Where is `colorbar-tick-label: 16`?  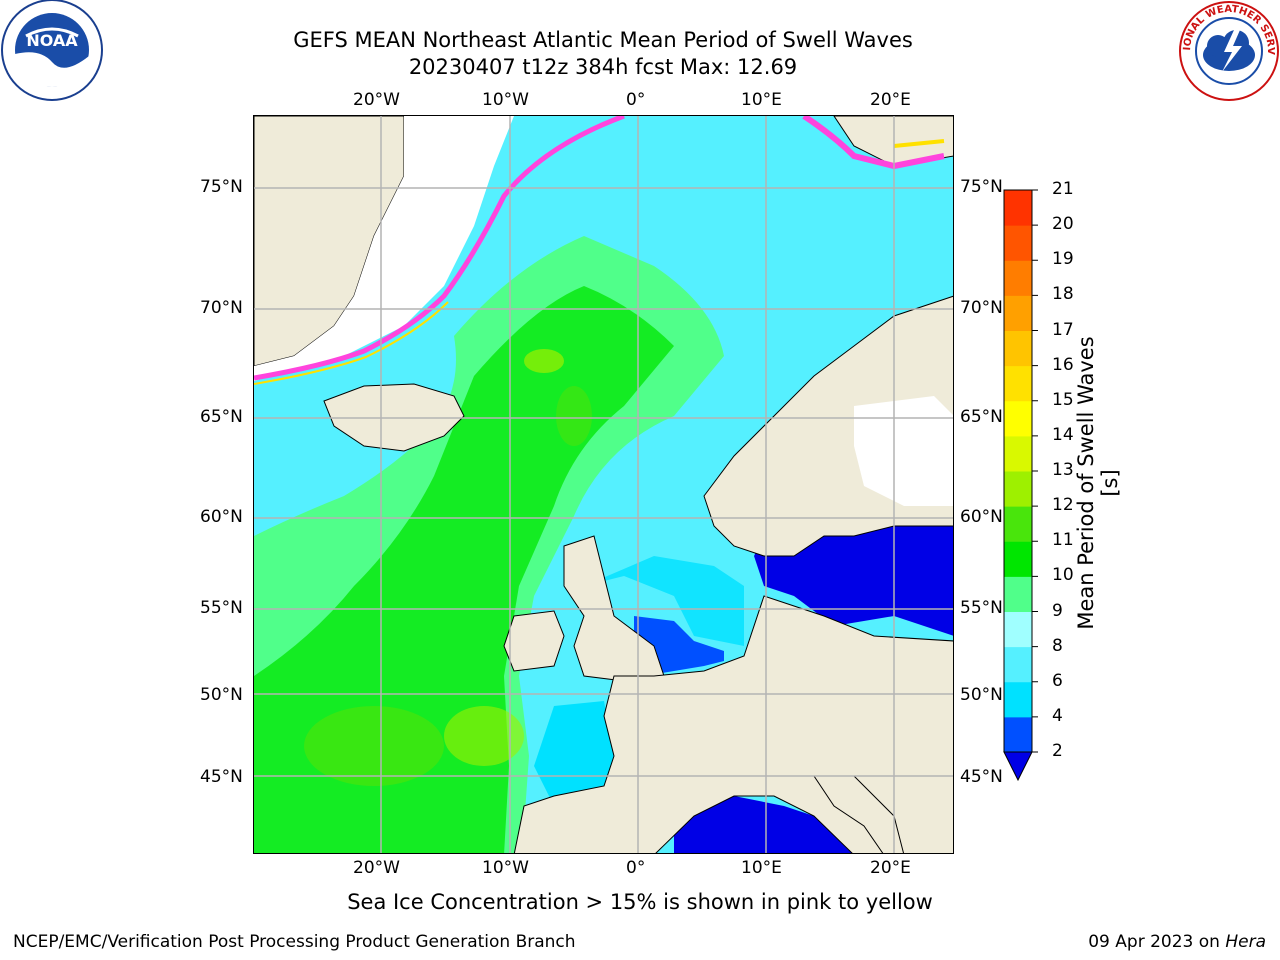 colorbar-tick-label: 16 is located at coordinates (1063, 364).